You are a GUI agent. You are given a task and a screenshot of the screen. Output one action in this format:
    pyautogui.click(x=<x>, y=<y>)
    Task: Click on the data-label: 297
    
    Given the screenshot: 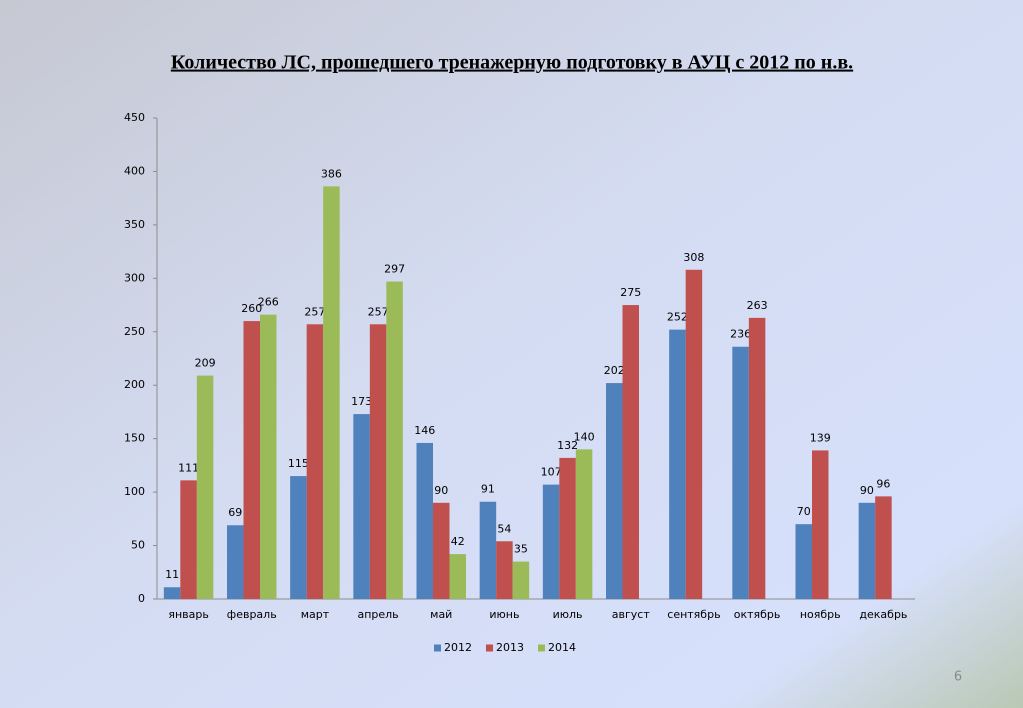 What is the action you would take?
    pyautogui.click(x=394, y=269)
    